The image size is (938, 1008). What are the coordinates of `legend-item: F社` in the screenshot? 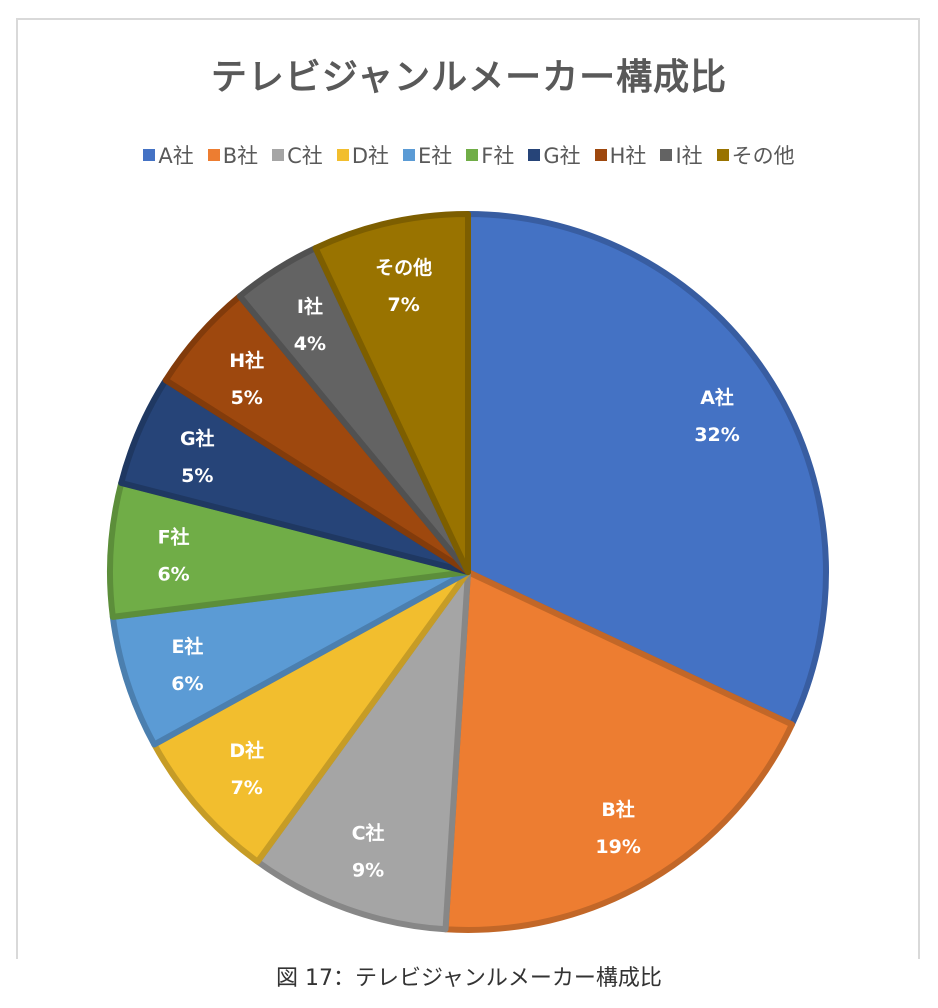 It's located at (490, 155).